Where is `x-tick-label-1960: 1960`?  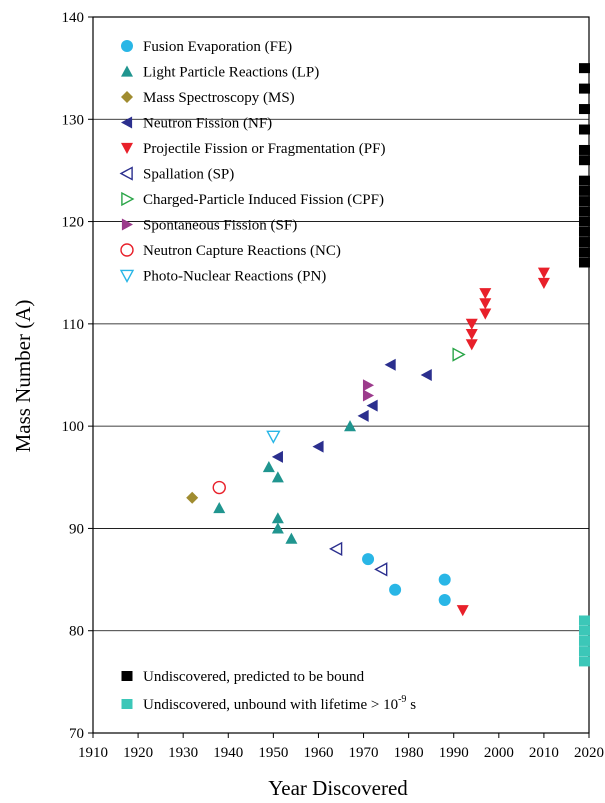
x-tick-label-1960: 1960 is located at coordinates (318, 753).